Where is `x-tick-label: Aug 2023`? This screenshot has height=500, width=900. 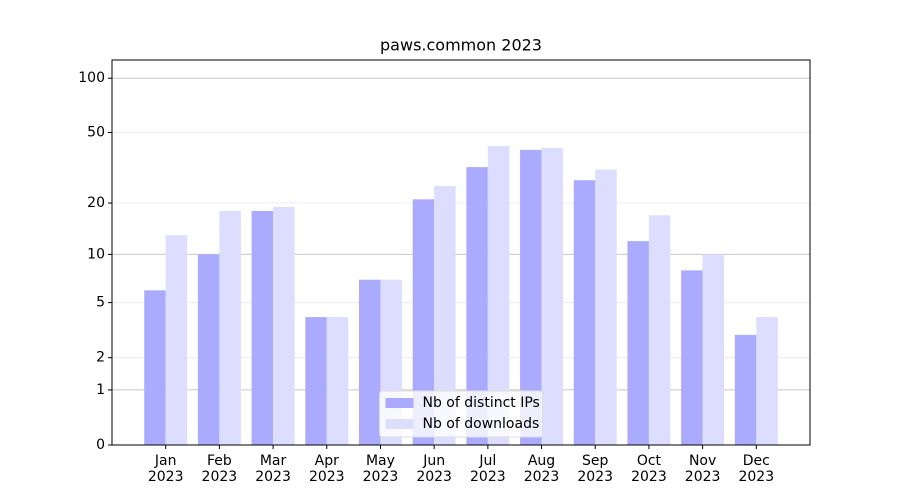 x-tick-label: Aug 2023 is located at coordinates (541, 469).